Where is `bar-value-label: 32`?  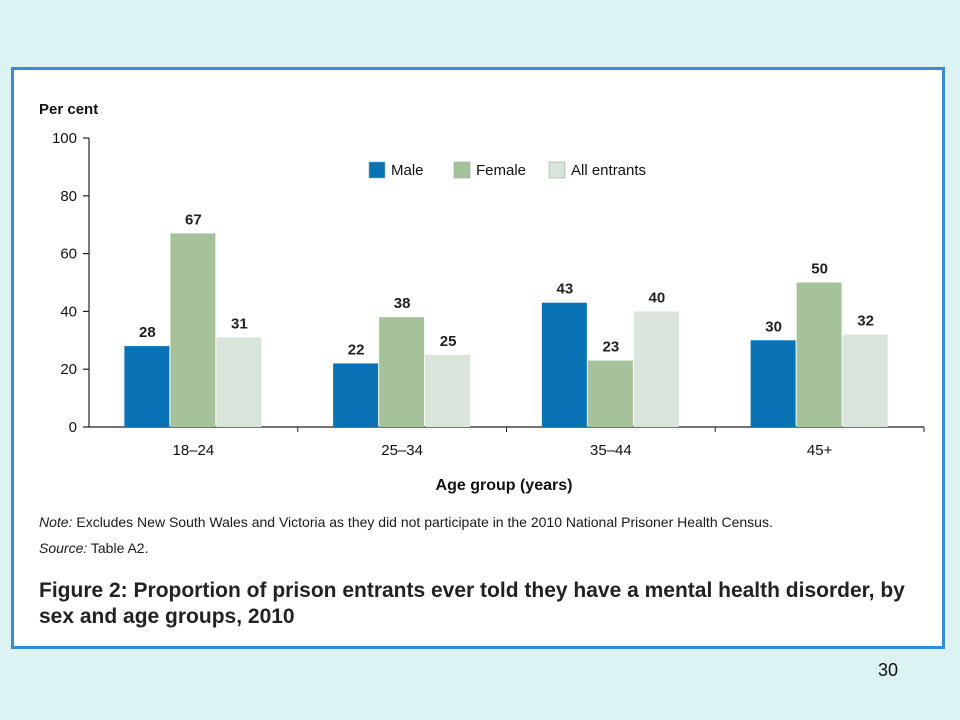 bar-value-label: 32 is located at coordinates (865, 321).